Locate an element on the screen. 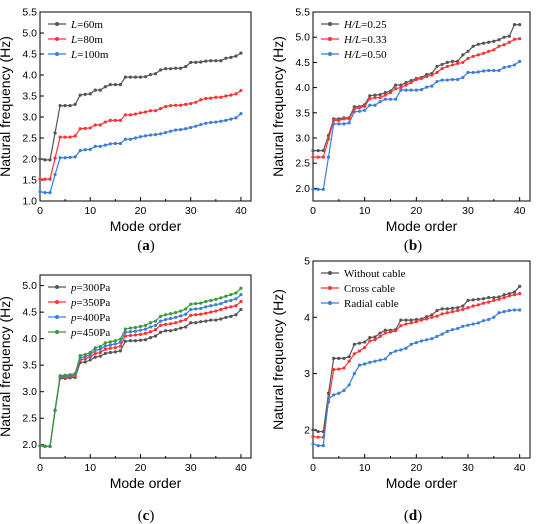 The height and width of the screenshot is (524, 550). y-tick-label: 4.0 is located at coordinates (29, 76).